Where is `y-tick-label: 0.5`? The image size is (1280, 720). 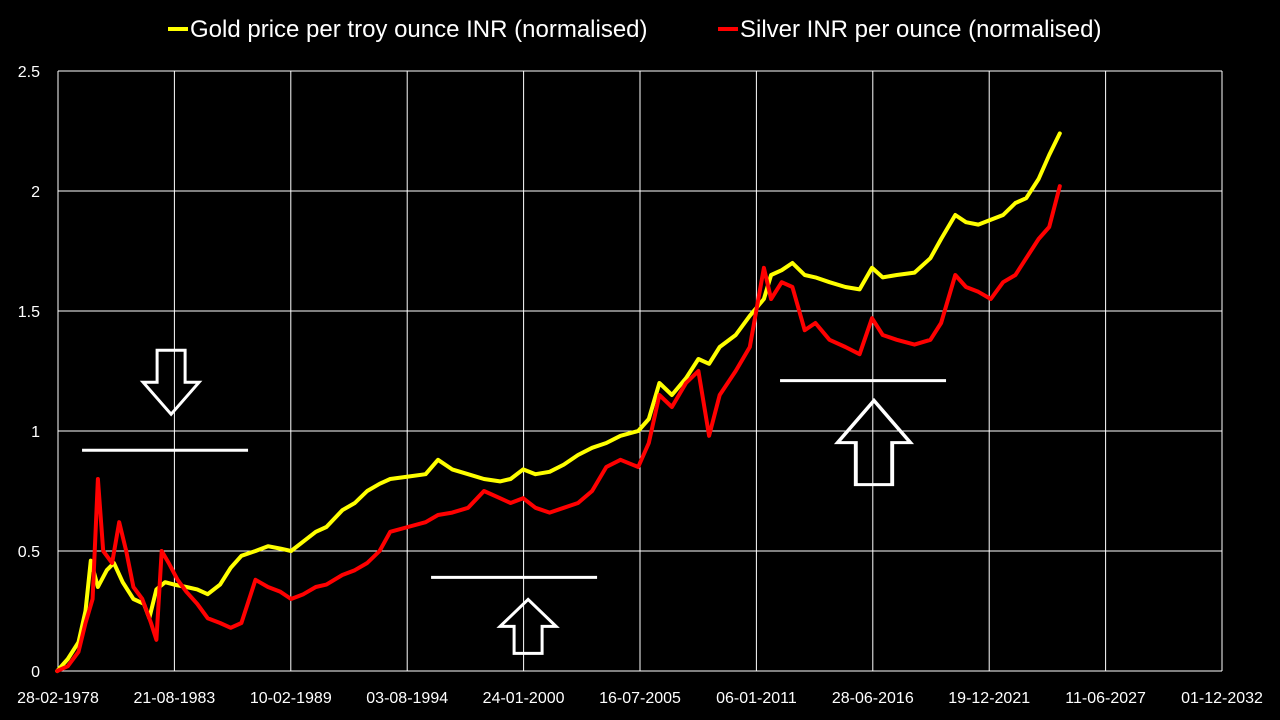 y-tick-label: 0.5 is located at coordinates (29, 552).